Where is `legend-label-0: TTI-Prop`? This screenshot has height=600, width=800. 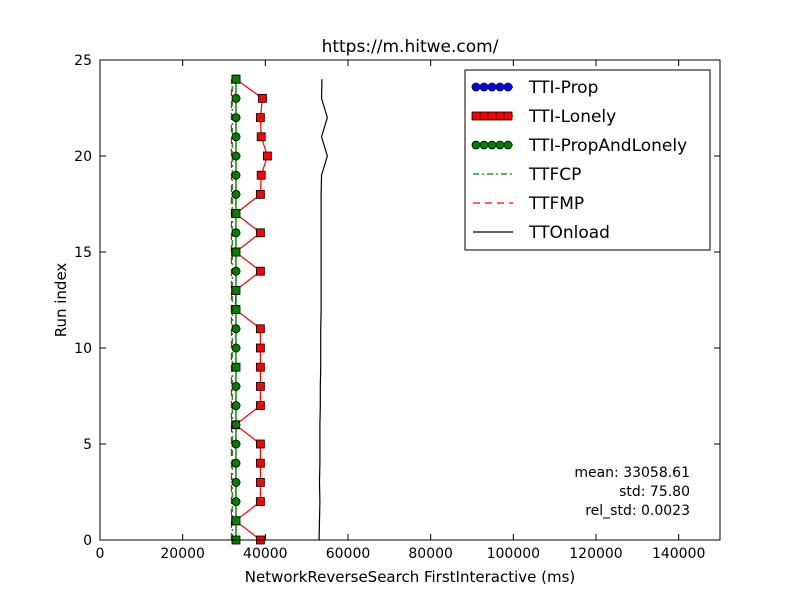 legend-label-0: TTI-Prop is located at coordinates (563, 88).